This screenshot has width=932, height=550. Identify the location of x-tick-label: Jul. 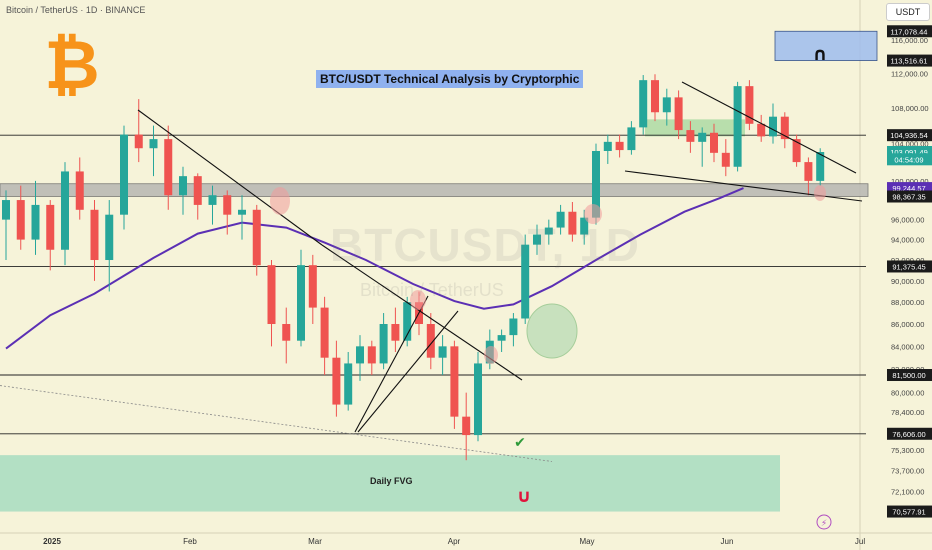
(860, 541).